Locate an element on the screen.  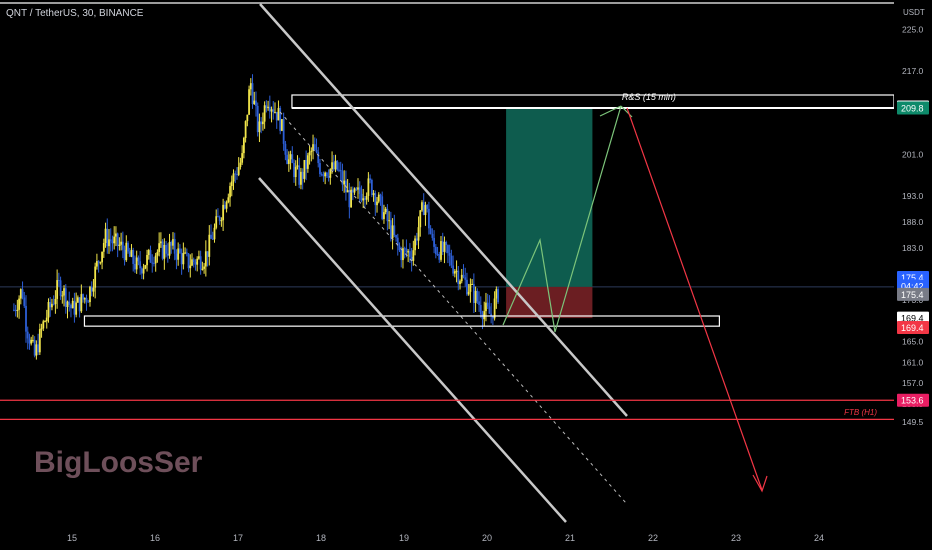
watermark: BigLoosSer is located at coordinates (118, 462).